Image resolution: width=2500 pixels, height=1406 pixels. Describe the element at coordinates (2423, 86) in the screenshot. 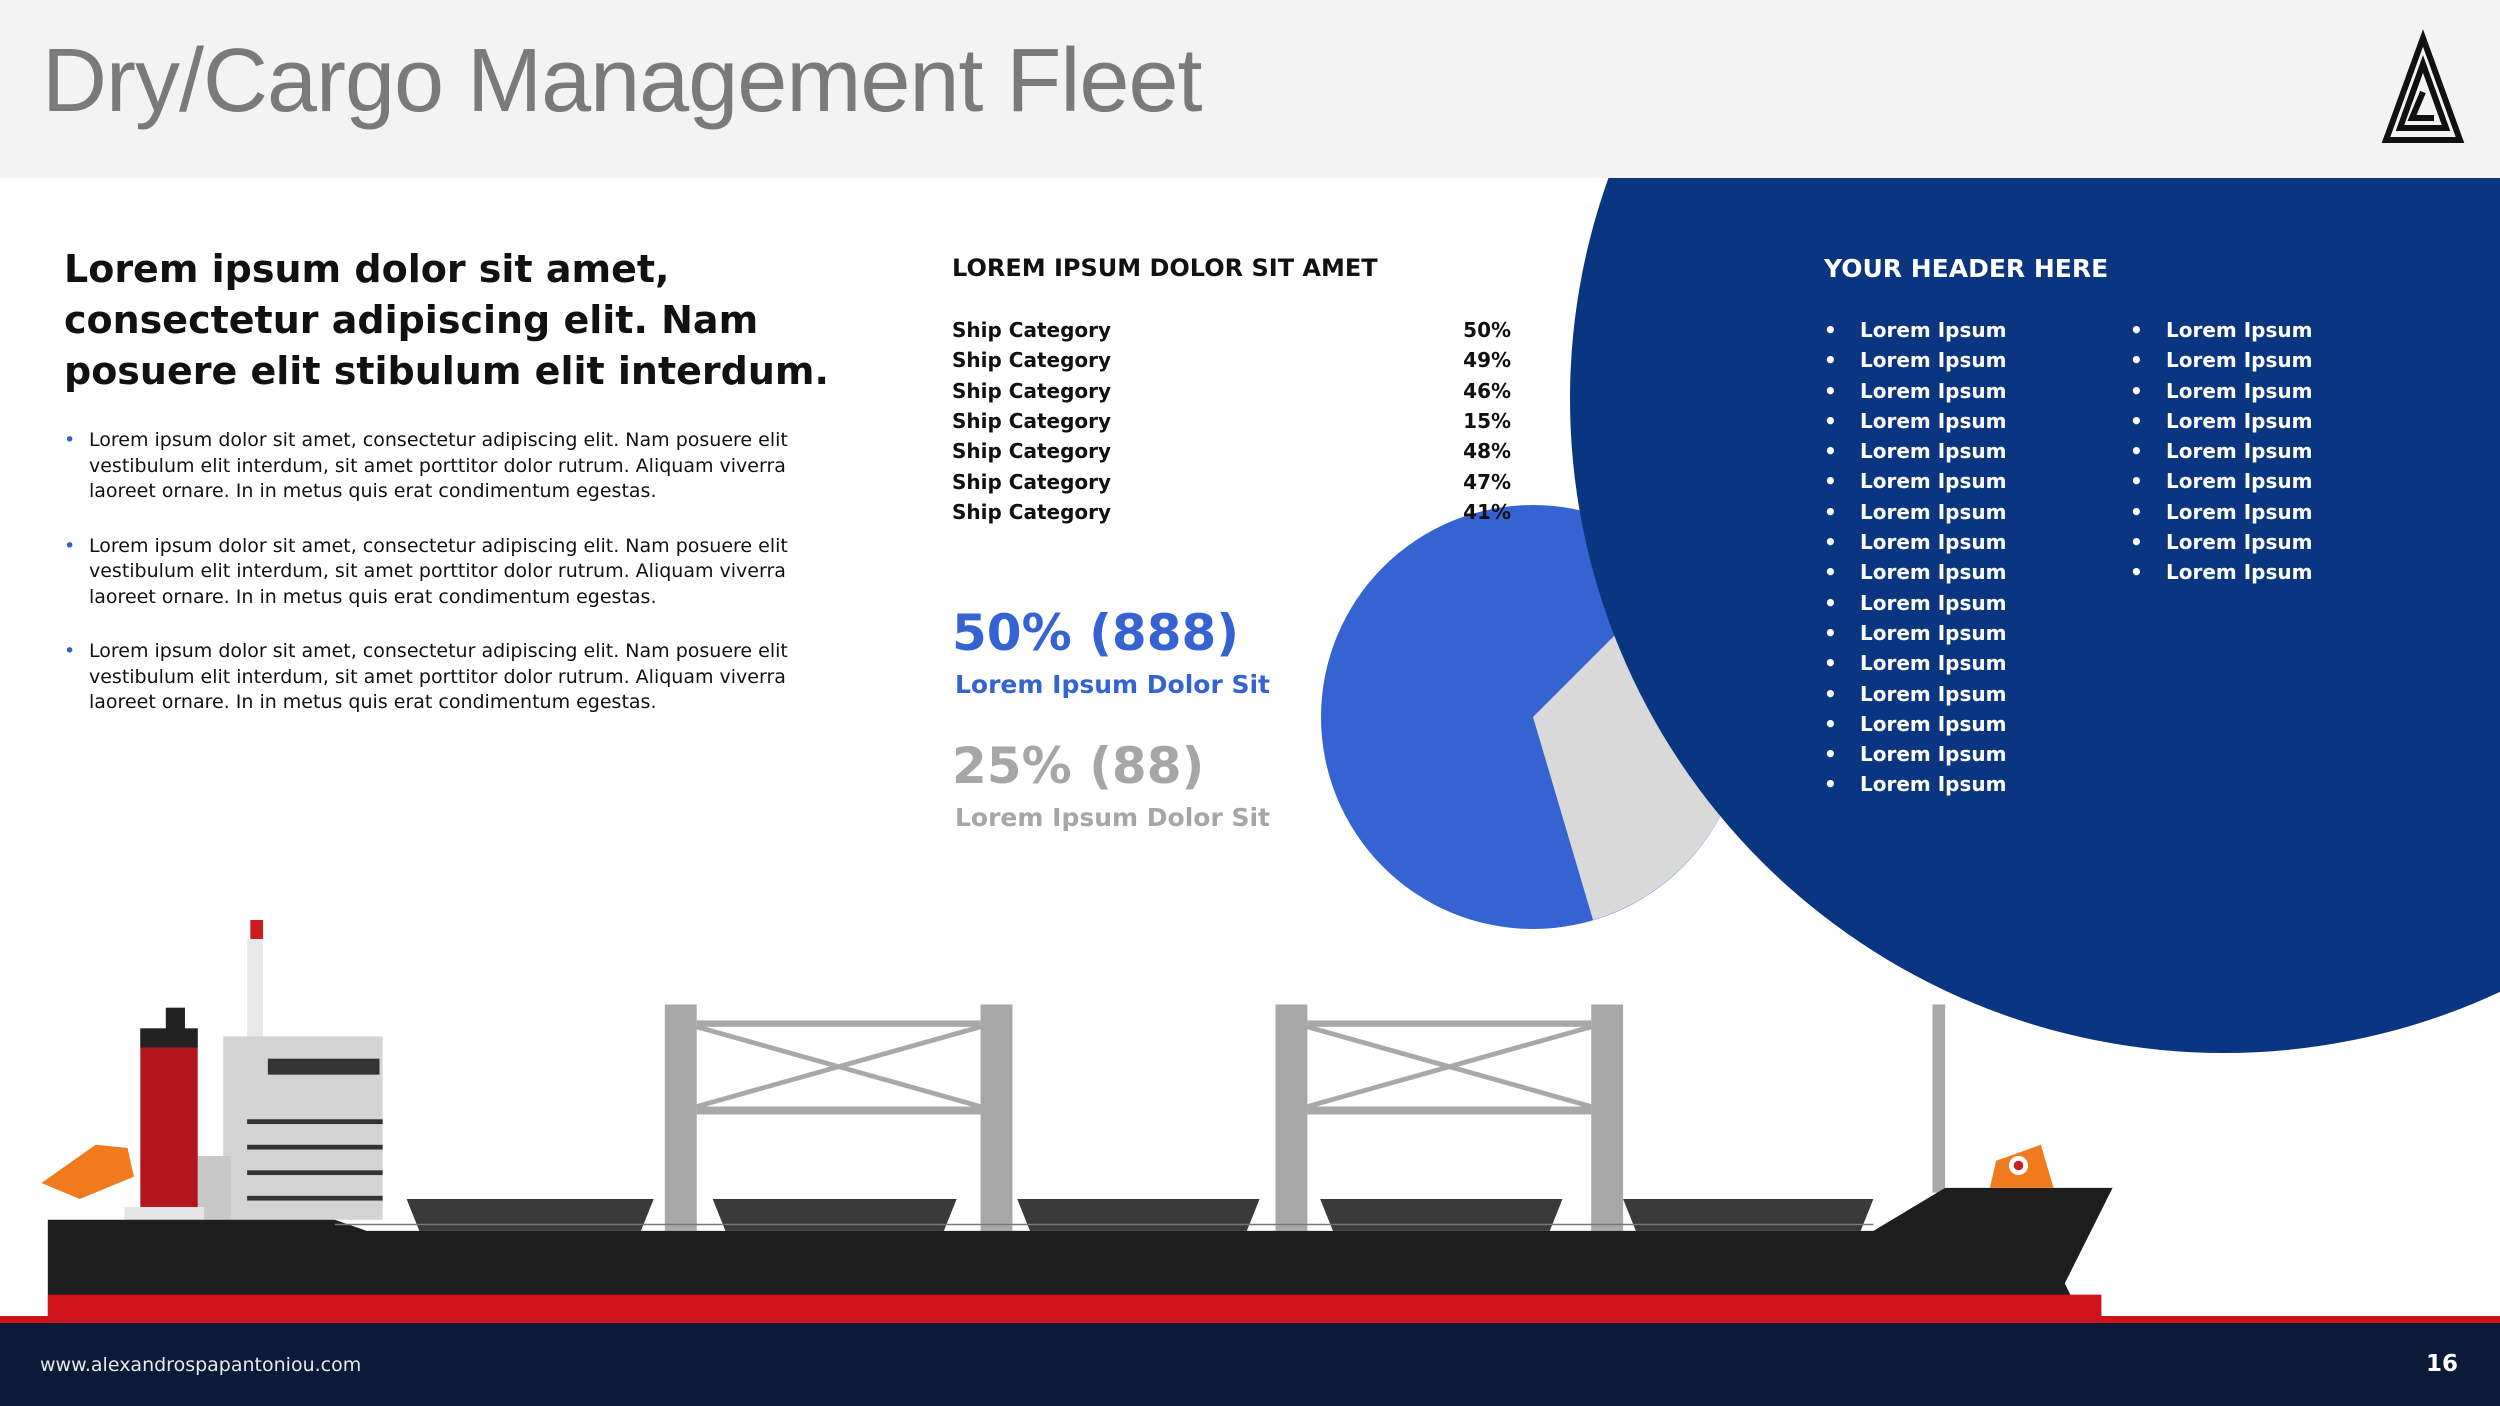

I see `logo` at that location.